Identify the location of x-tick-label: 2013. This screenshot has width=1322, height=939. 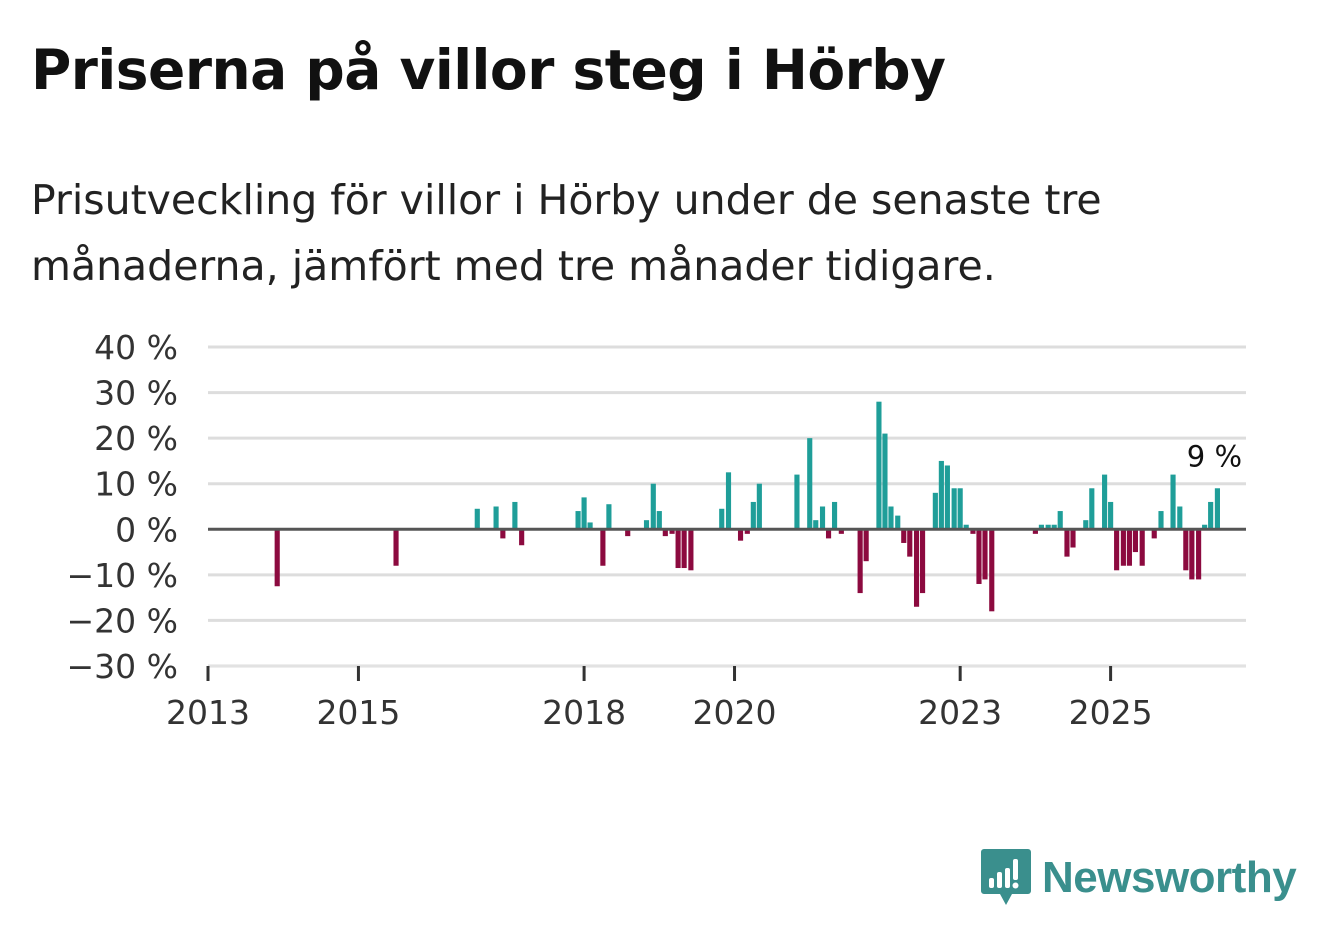
(208, 712).